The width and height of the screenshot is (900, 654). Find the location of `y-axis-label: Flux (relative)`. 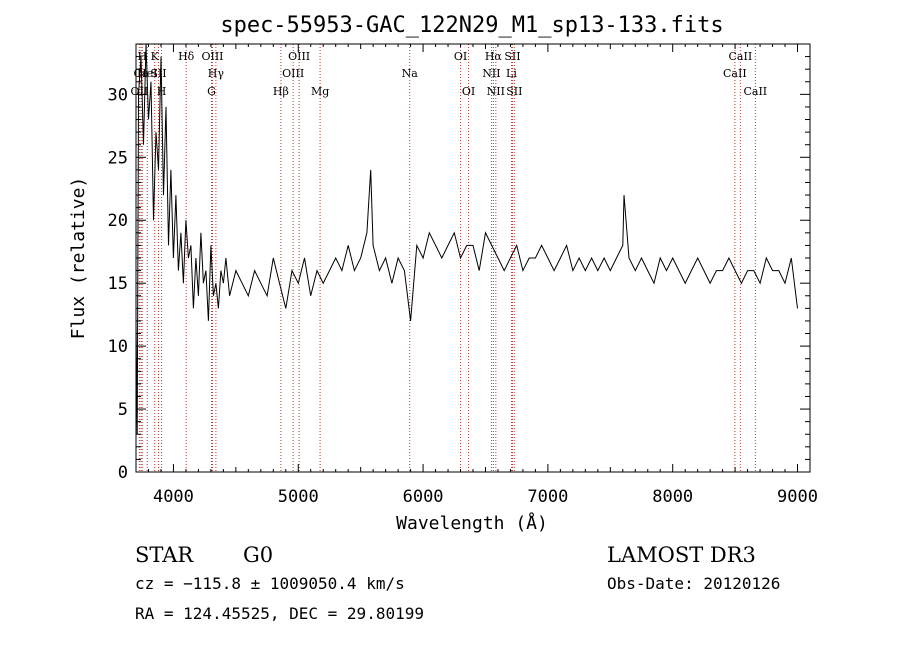

y-axis-label: Flux (relative) is located at coordinates (78, 258).